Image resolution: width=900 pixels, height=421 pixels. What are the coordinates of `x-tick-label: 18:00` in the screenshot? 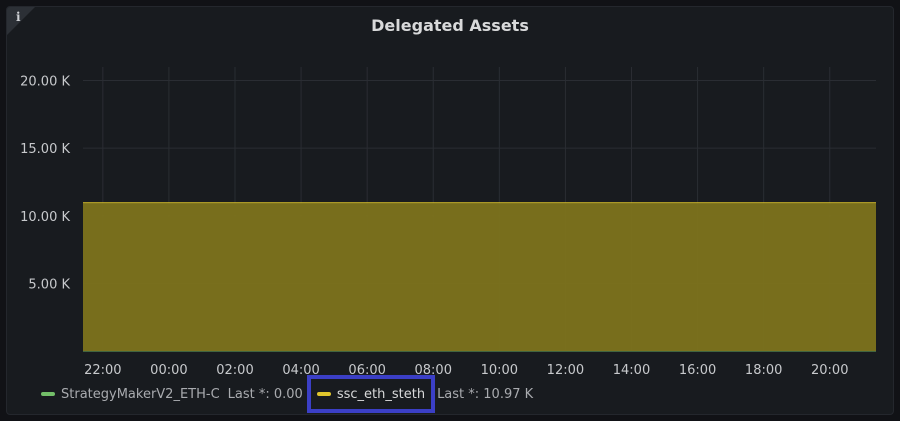 It's located at (763, 370).